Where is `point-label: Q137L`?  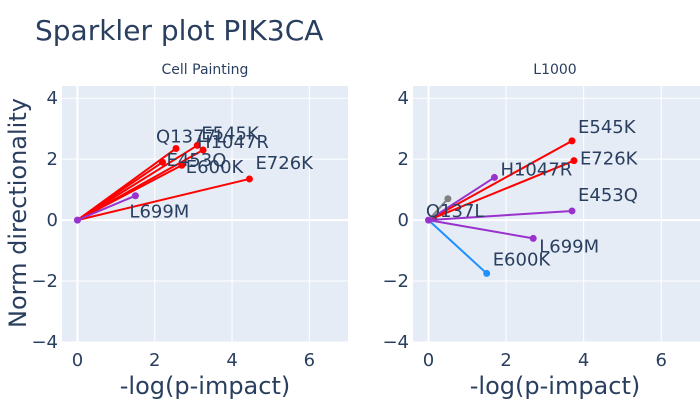 point-label: Q137L is located at coordinates (455, 211).